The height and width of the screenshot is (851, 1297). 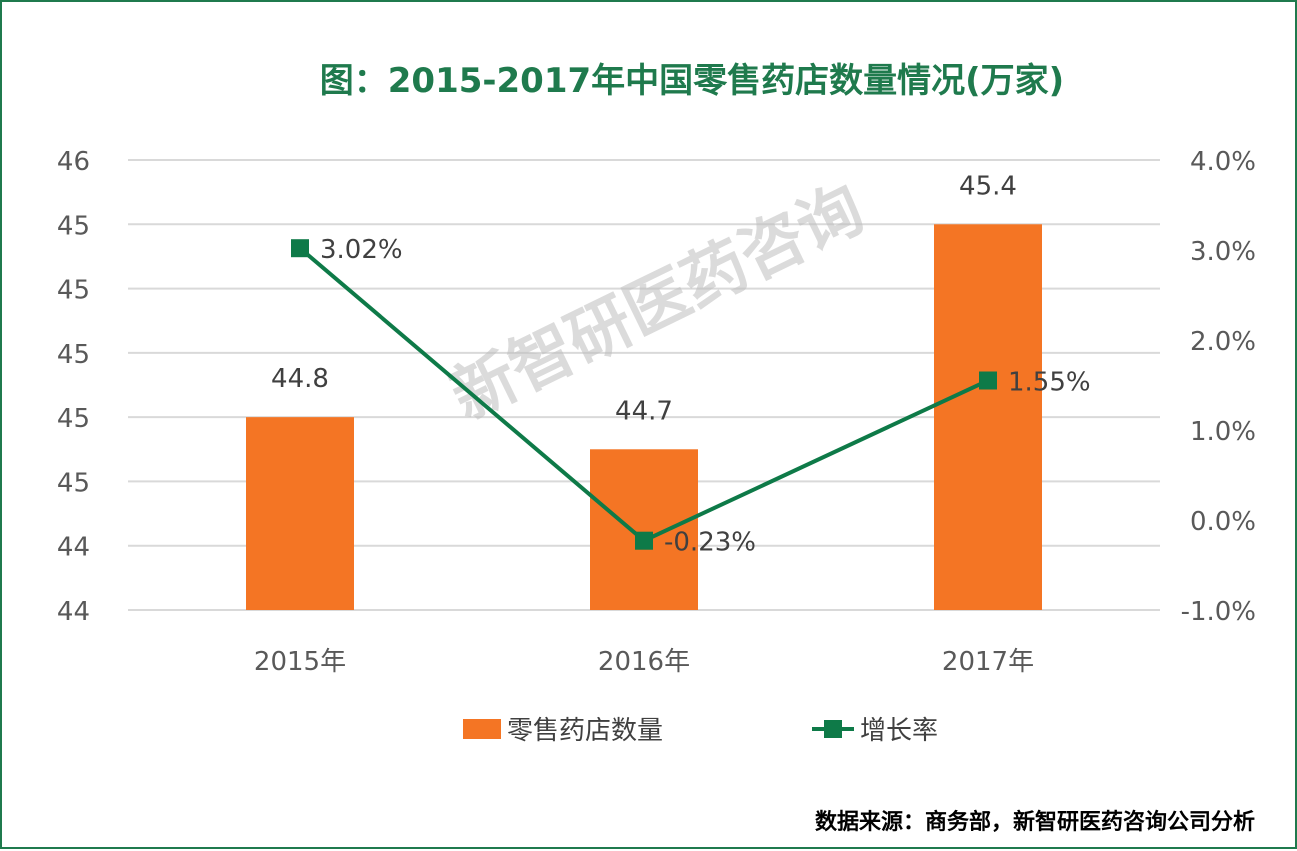 I want to click on watermark: 新智研医药咨询, so click(x=657, y=303).